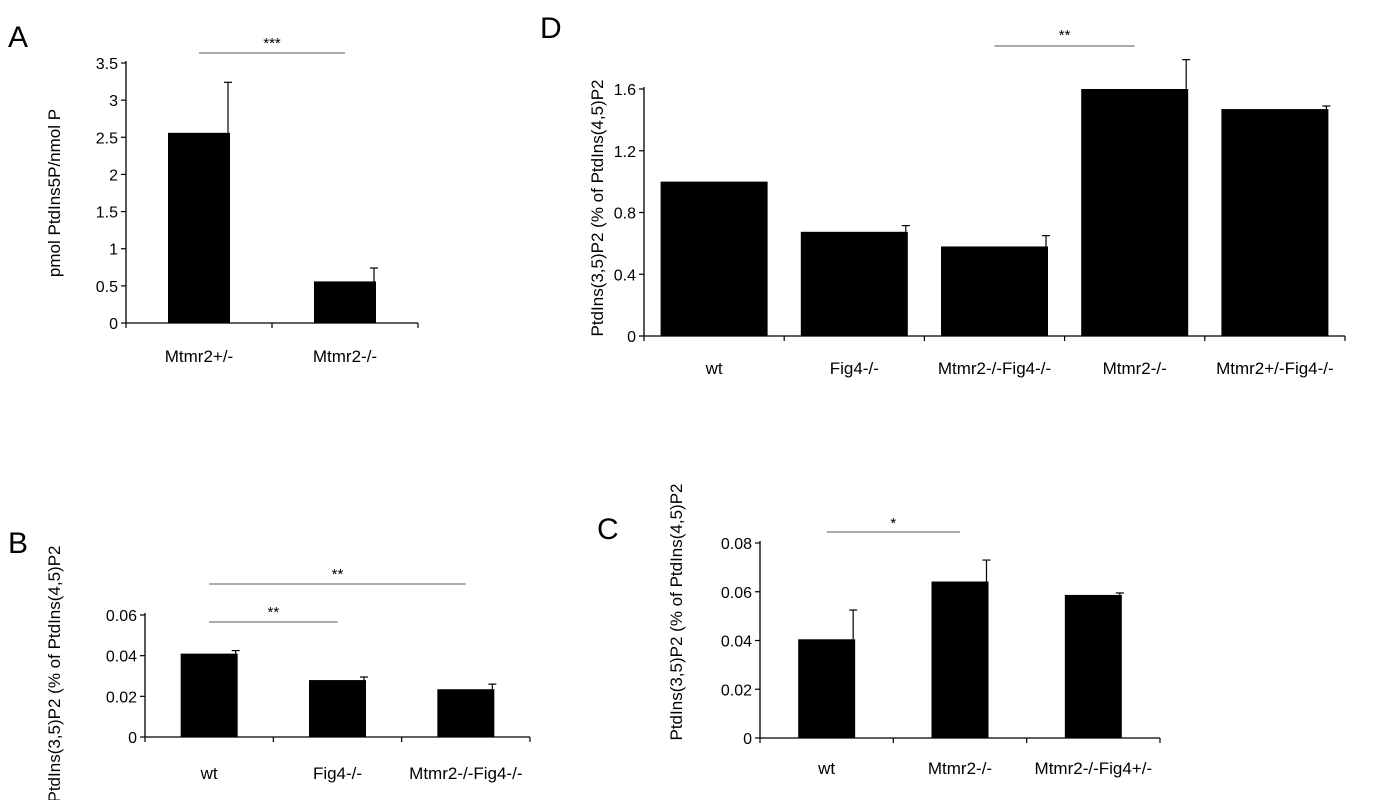 The width and height of the screenshot is (1374, 800). Describe the element at coordinates (272, 43) in the screenshot. I see `significance-label: ***` at that location.